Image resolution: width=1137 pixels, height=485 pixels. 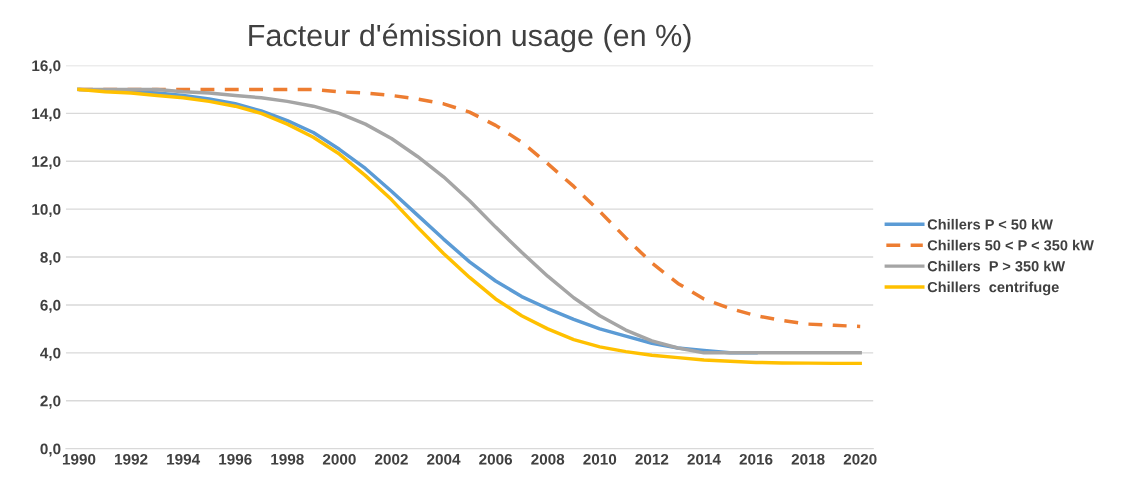 What do you see at coordinates (1010, 245) in the screenshot?
I see `legend-label: Chillers 50 < P < 350 kW` at bounding box center [1010, 245].